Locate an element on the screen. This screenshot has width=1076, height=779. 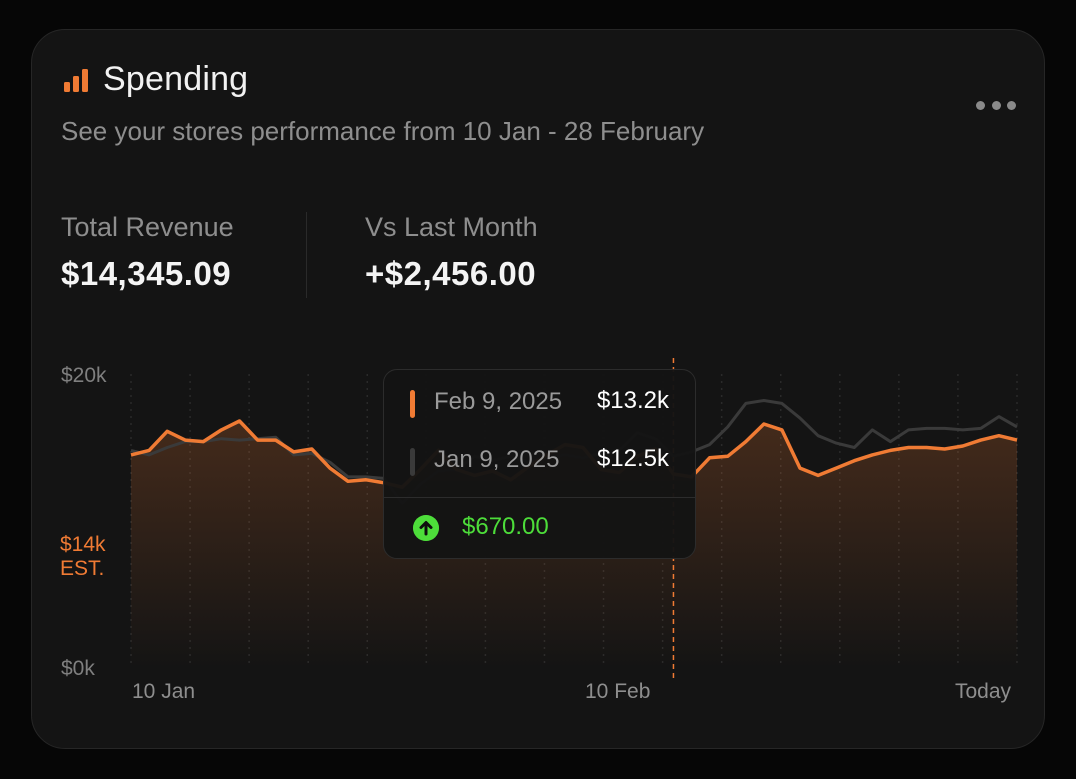
x-tick-label: 10 Feb is located at coordinates (618, 691).